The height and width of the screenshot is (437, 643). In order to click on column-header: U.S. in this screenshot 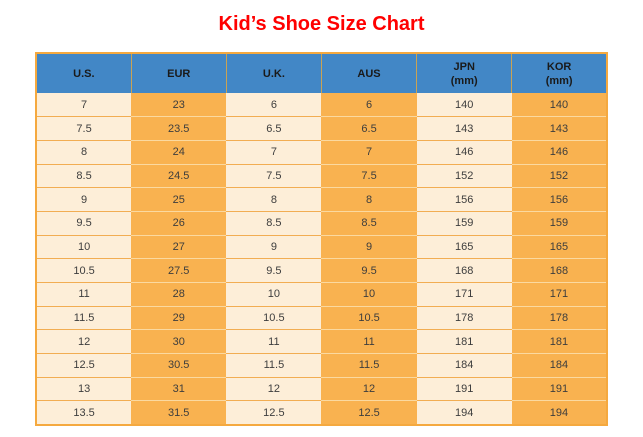, I will do `click(84, 73)`.